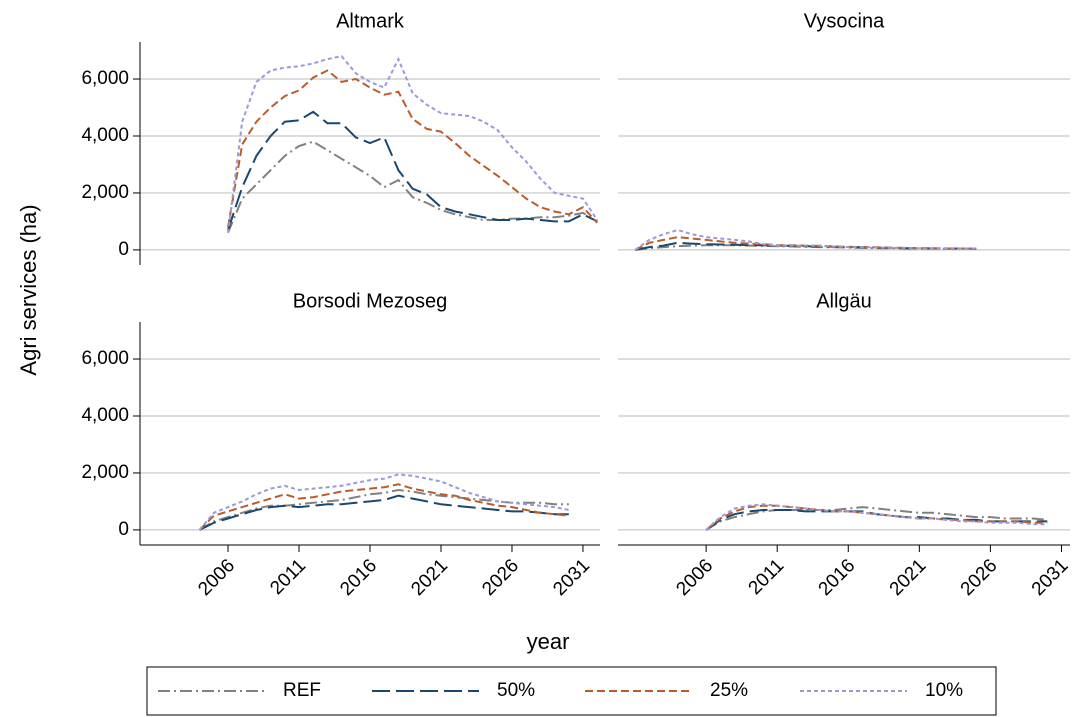  What do you see at coordinates (844, 301) in the screenshot?
I see `panel-title: Allgäu` at bounding box center [844, 301].